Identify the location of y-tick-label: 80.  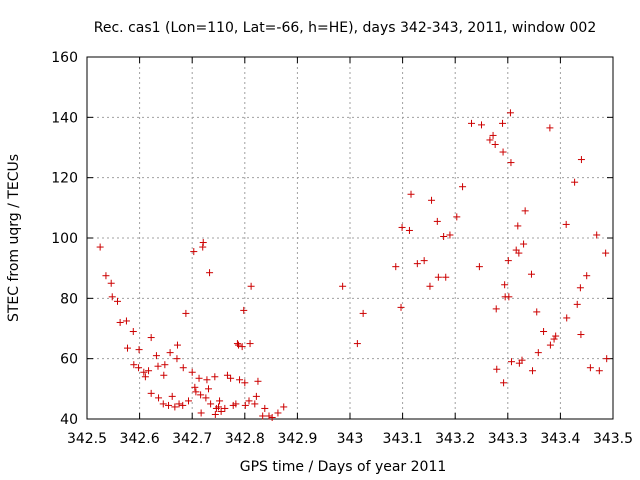
(69, 299).